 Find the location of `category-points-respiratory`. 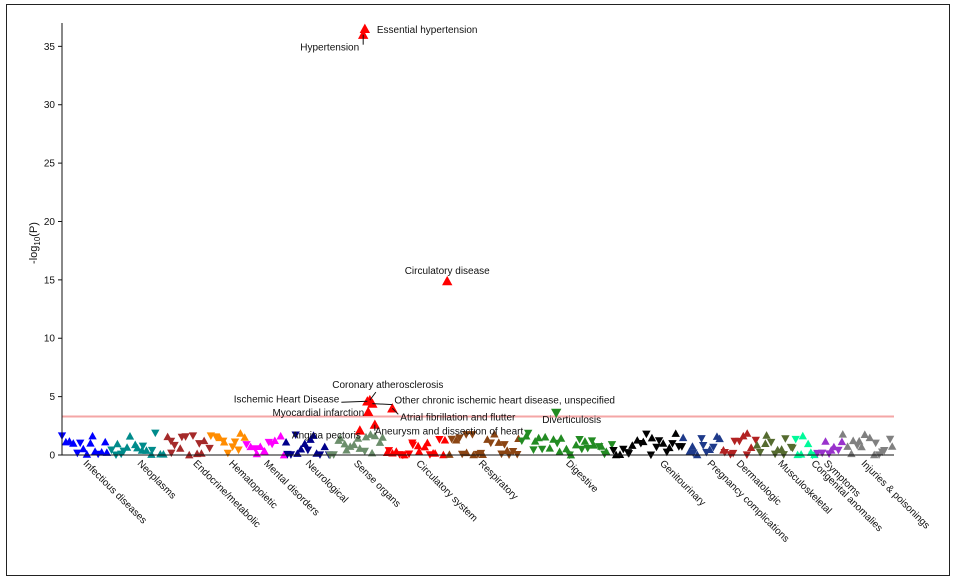

category-points-respiratory is located at coordinates (484, 444).